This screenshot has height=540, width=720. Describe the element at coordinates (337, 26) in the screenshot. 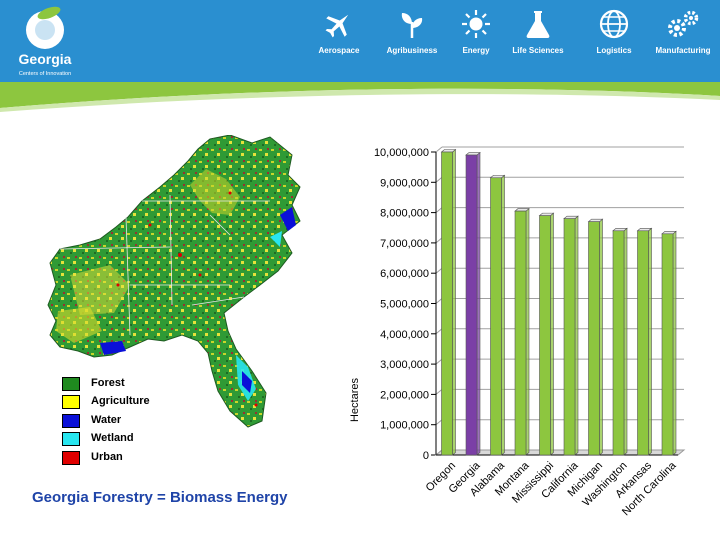

I see `airplane-icon` at that location.